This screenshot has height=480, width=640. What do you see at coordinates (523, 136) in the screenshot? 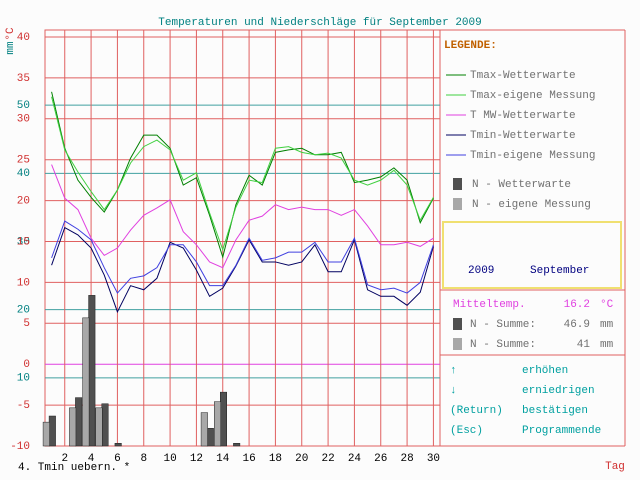
I see `legend-entry: Tmin-Wetterwarte` at bounding box center [523, 136].